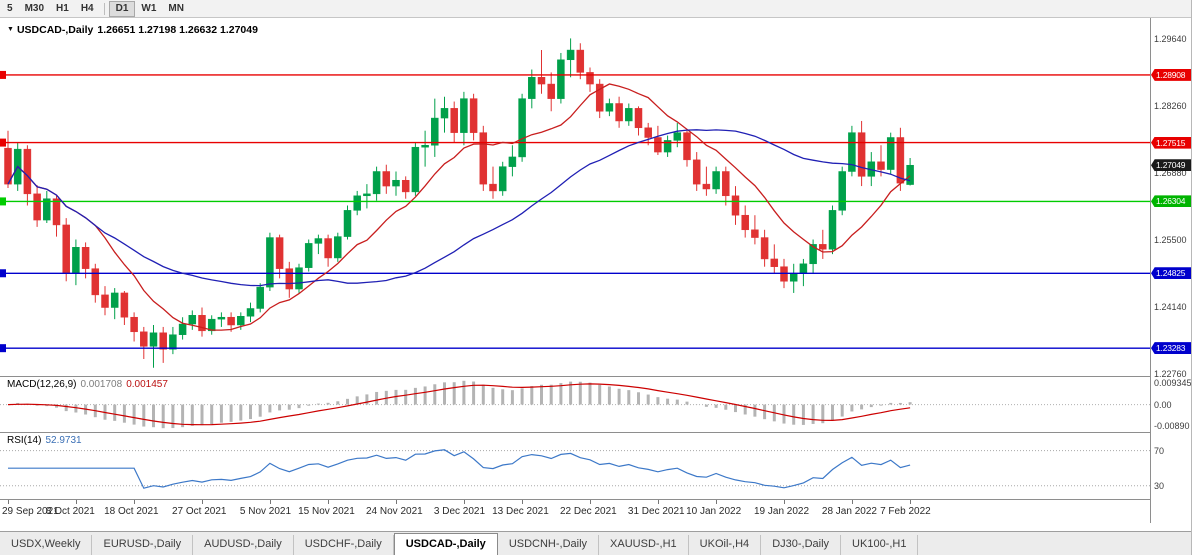  Describe the element at coordinates (143, 545) in the screenshot. I see `chart-tab: EURUSD-,Daily` at that location.